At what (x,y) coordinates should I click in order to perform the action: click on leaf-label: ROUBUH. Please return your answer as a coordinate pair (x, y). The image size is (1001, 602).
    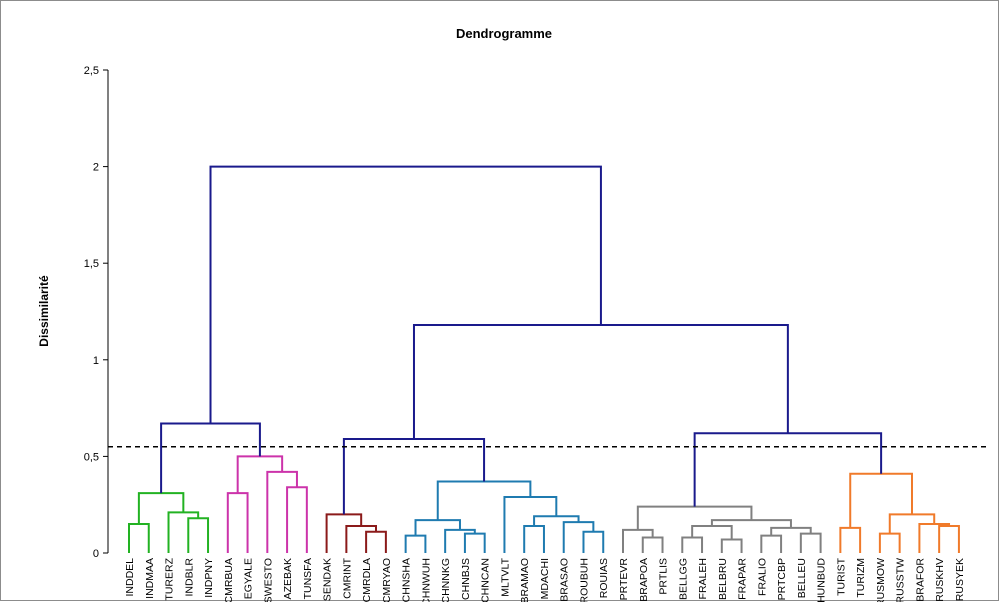
    Looking at the image, I should click on (584, 580).